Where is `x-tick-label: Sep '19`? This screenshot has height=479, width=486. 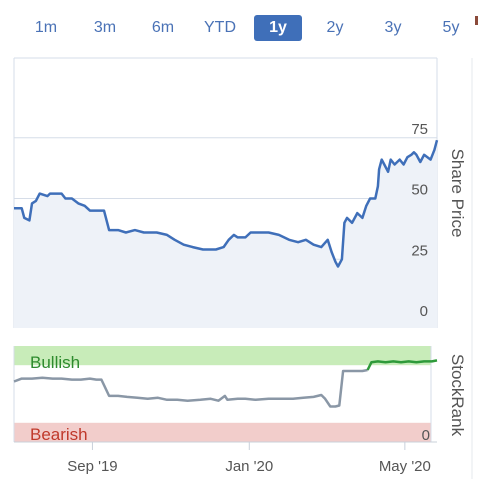 x-tick-label: Sep '19 is located at coordinates (92, 466).